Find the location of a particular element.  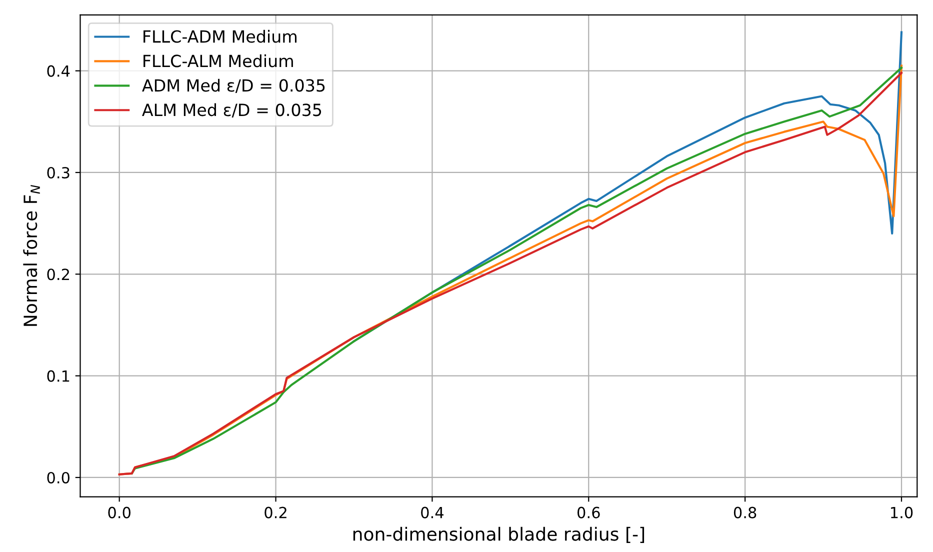

x-tick-label: 0.6 is located at coordinates (588, 512).